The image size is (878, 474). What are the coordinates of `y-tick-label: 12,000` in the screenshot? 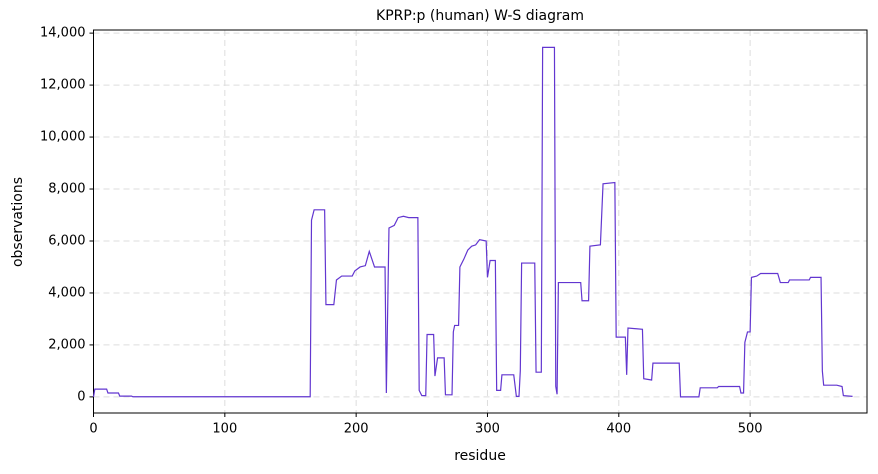 It's located at (63, 85).